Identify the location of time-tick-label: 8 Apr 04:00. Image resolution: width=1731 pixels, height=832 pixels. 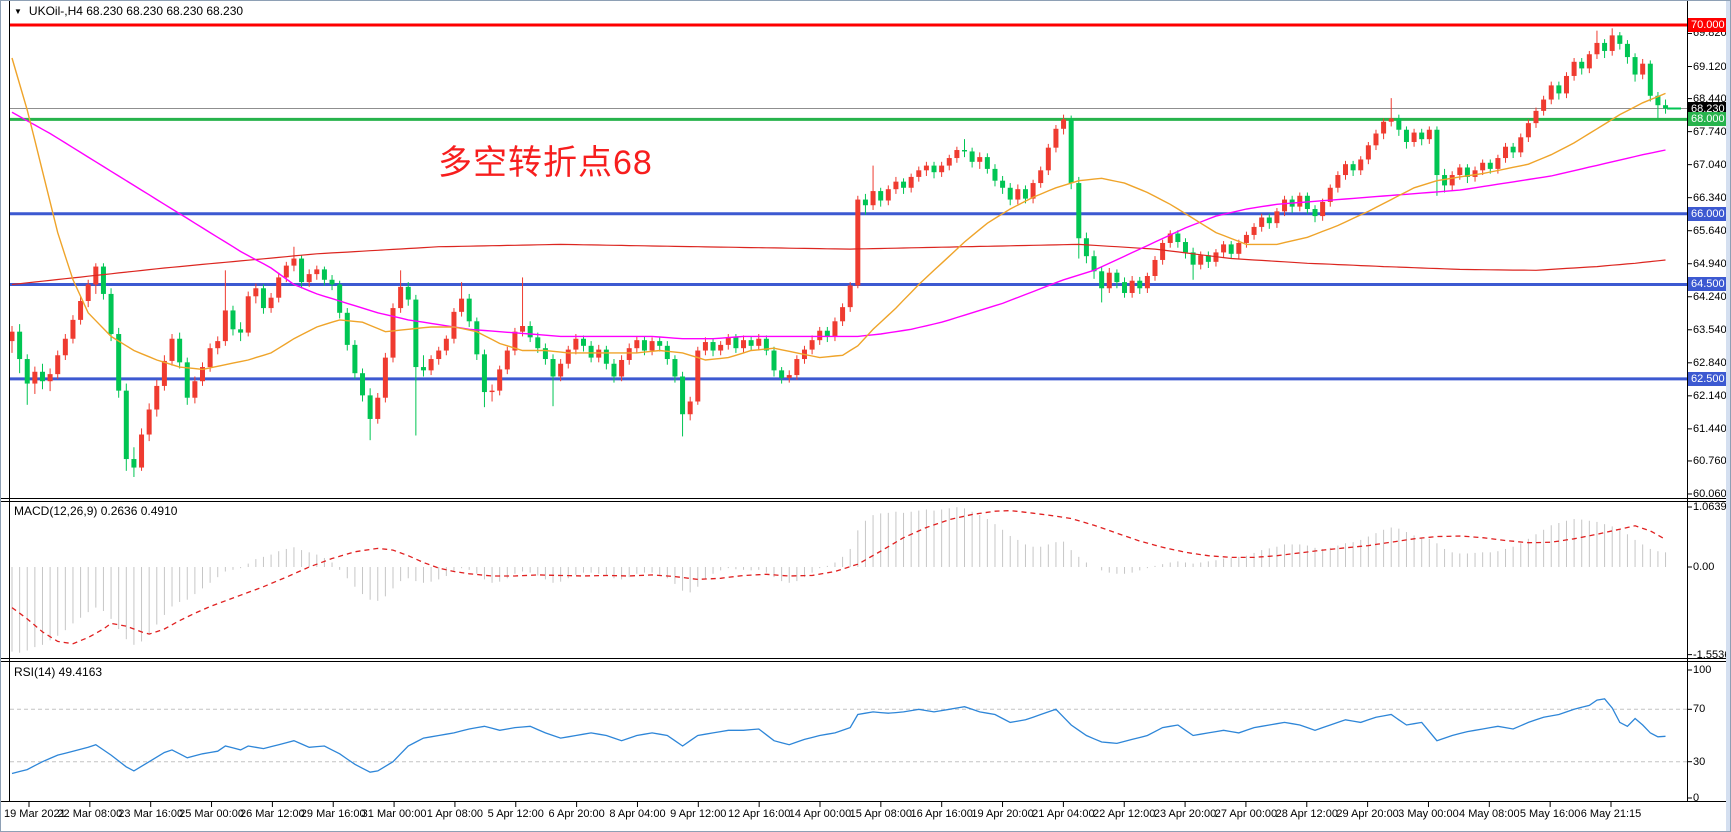
(637, 814).